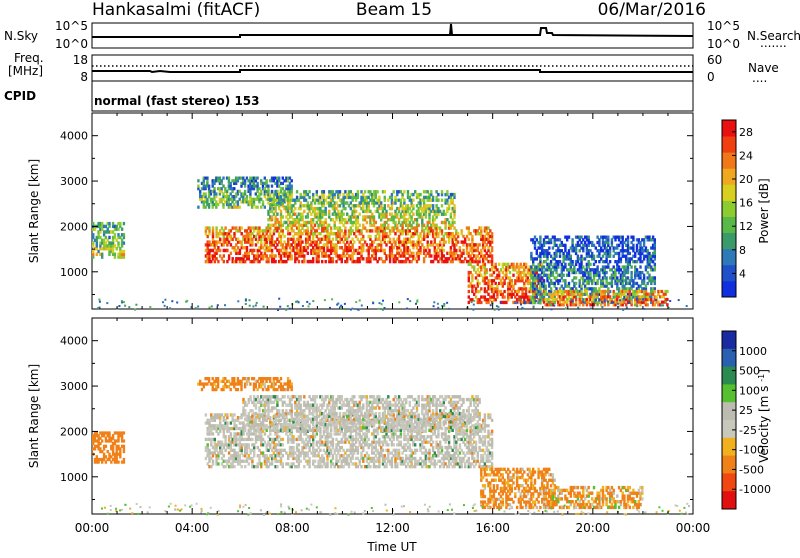 This screenshot has height=558, width=800. What do you see at coordinates (764, 210) in the screenshot?
I see `power-colorbar-label: Power [dB]` at bounding box center [764, 210].